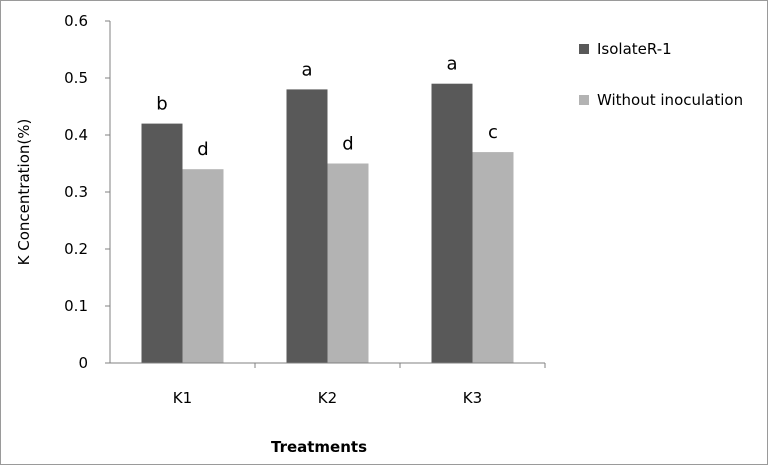 This screenshot has width=768, height=466. What do you see at coordinates (327, 398) in the screenshot?
I see `x-category-label: K2` at bounding box center [327, 398].